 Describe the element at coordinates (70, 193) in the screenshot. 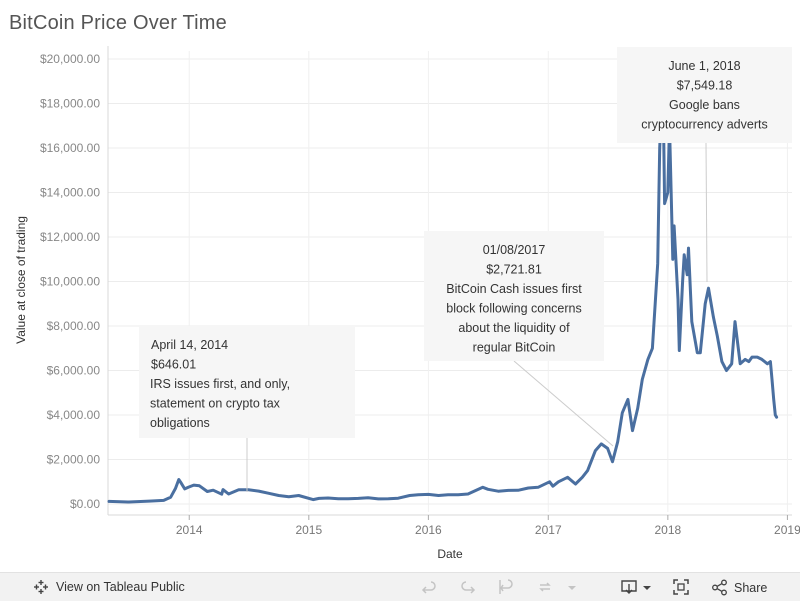

I see `y-tick-label: $14,000.00` at that location.